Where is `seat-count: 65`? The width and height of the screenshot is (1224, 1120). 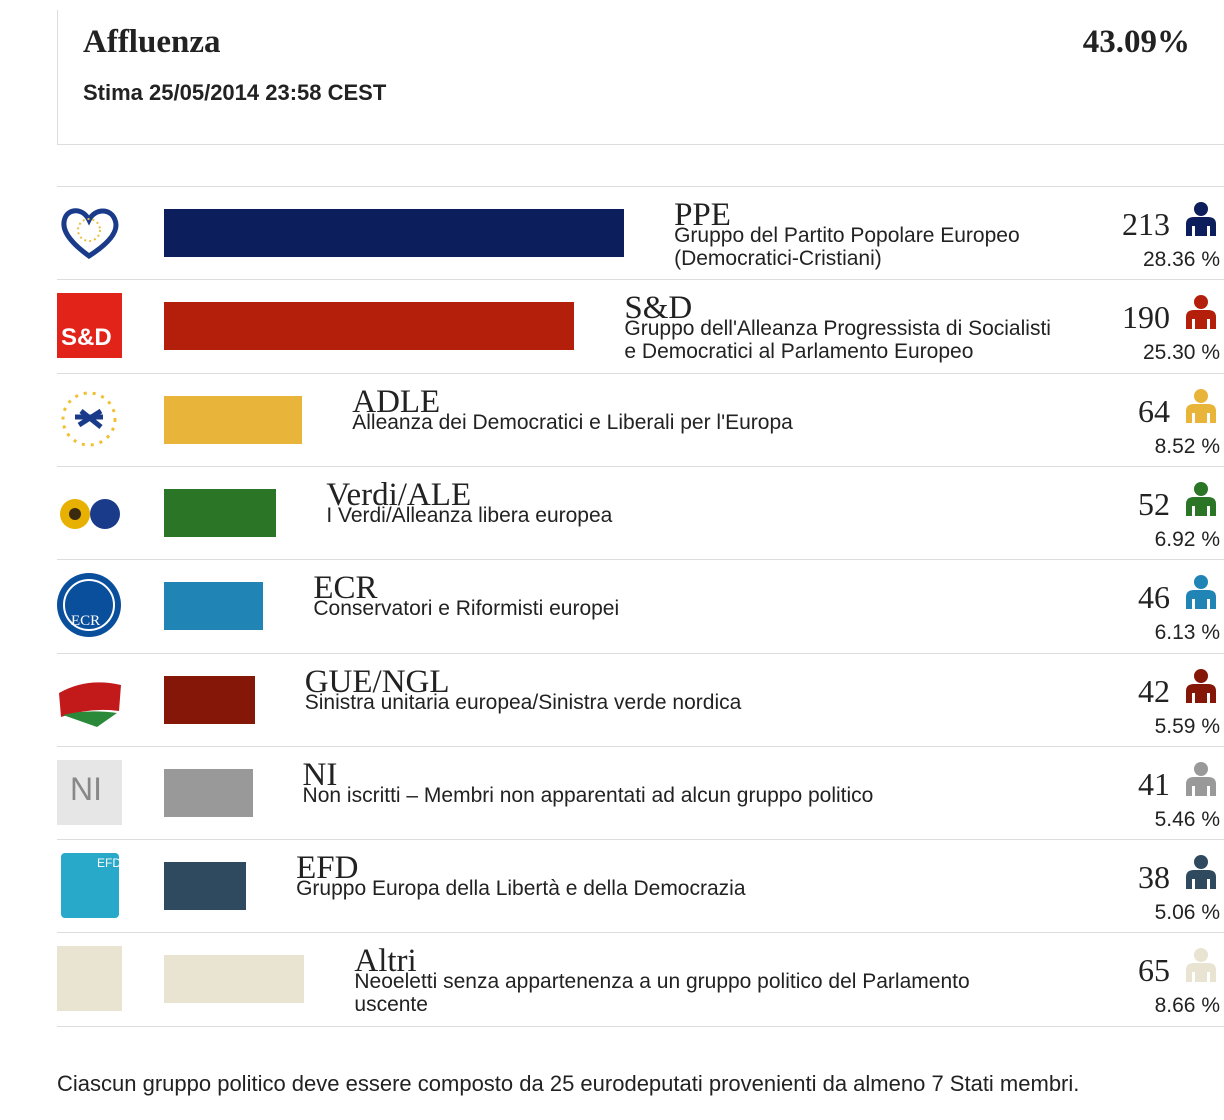 seat-count: 65 is located at coordinates (1154, 970).